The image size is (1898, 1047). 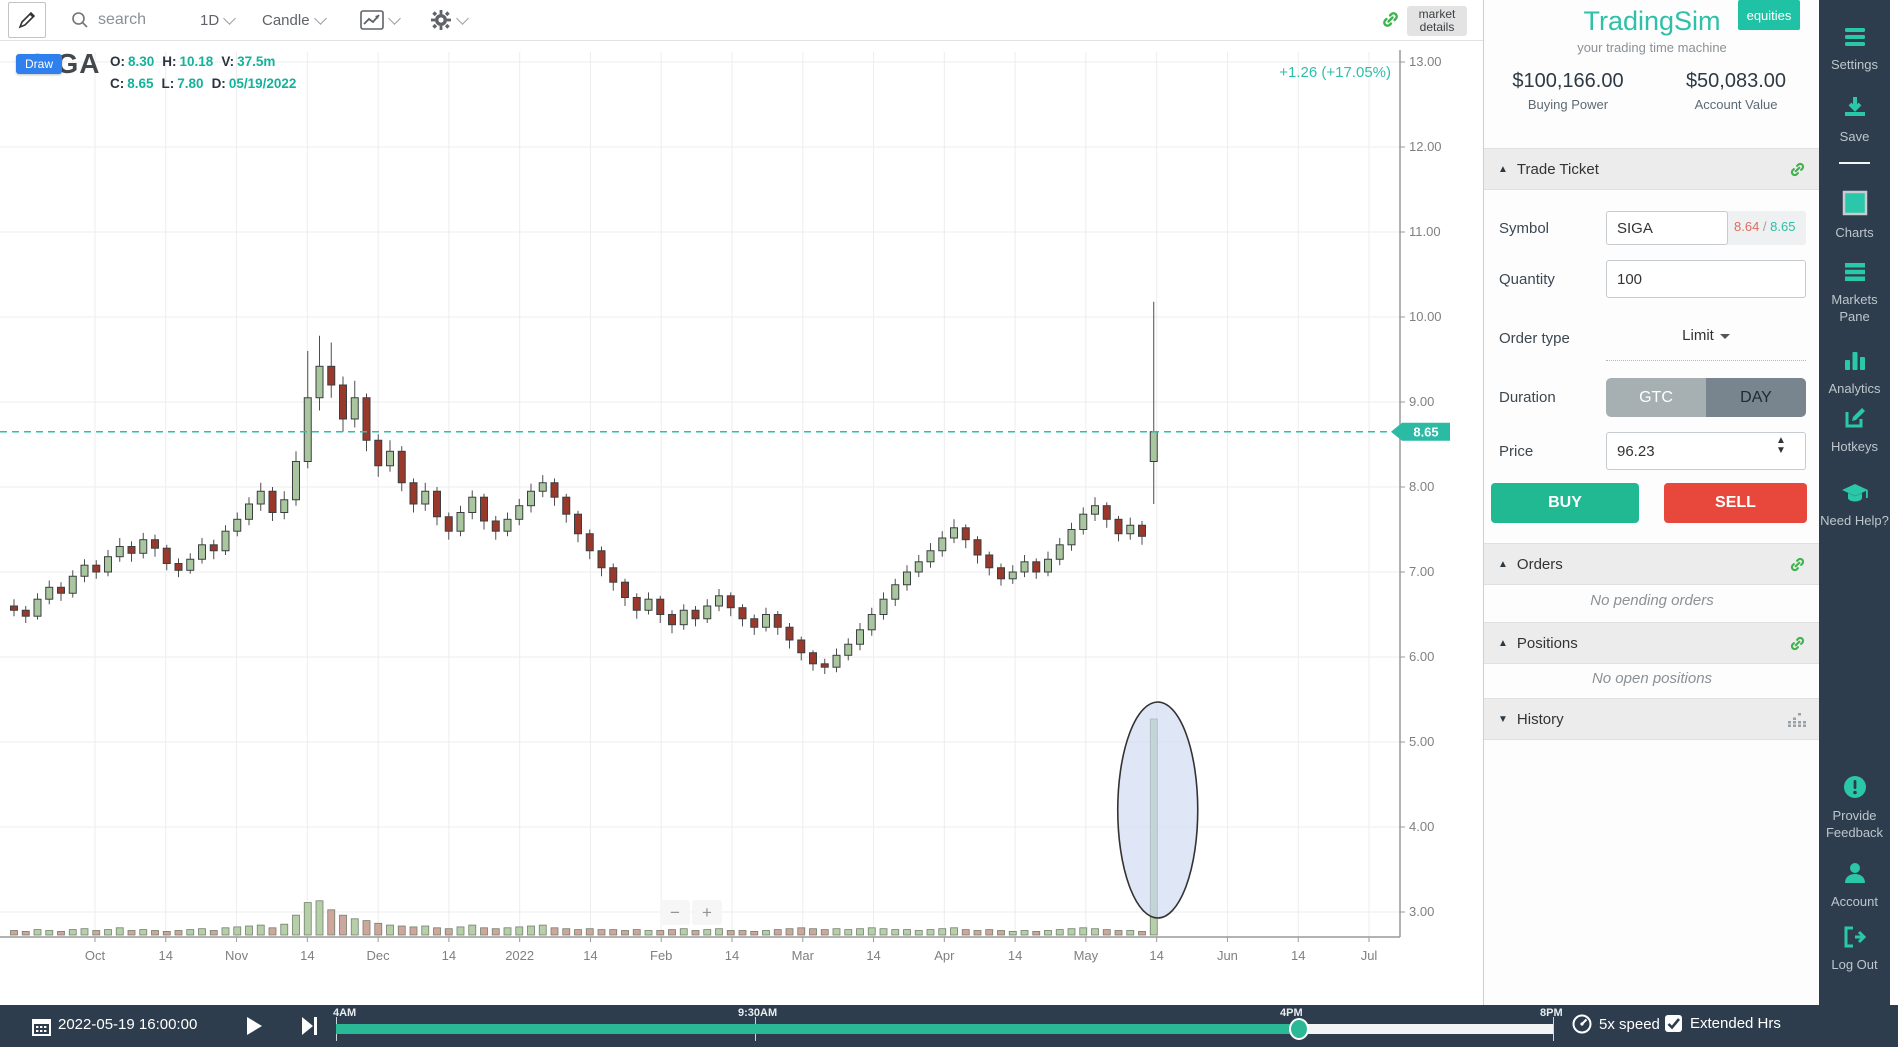 I want to click on price-label: Price, so click(x=1516, y=451).